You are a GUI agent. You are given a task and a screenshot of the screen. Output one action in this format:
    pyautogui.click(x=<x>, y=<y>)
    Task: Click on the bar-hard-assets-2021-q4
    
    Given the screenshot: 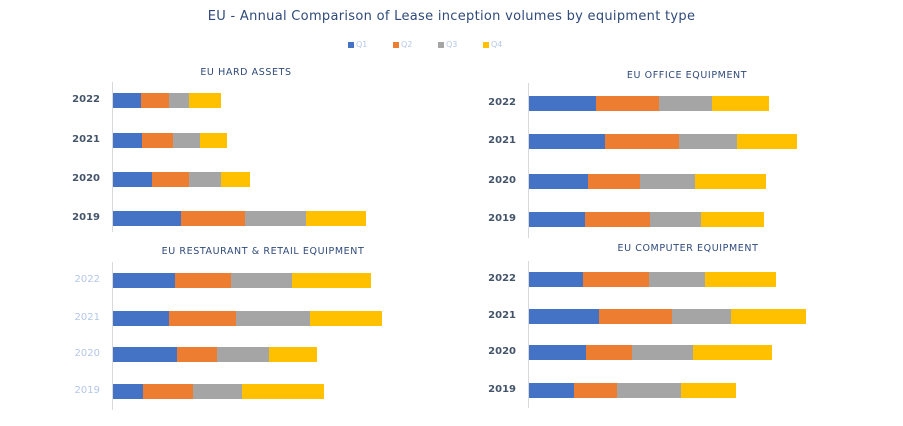 What is the action you would take?
    pyautogui.click(x=213, y=140)
    